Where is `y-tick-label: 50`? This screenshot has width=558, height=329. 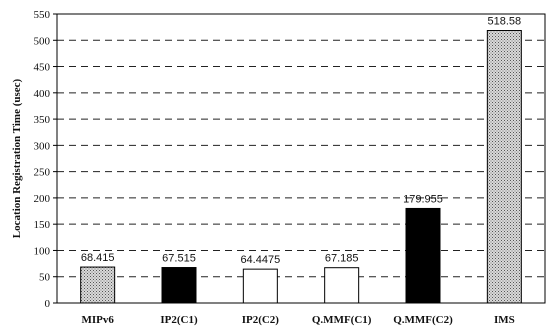
y-tick-label: 50 is located at coordinates (45, 278).